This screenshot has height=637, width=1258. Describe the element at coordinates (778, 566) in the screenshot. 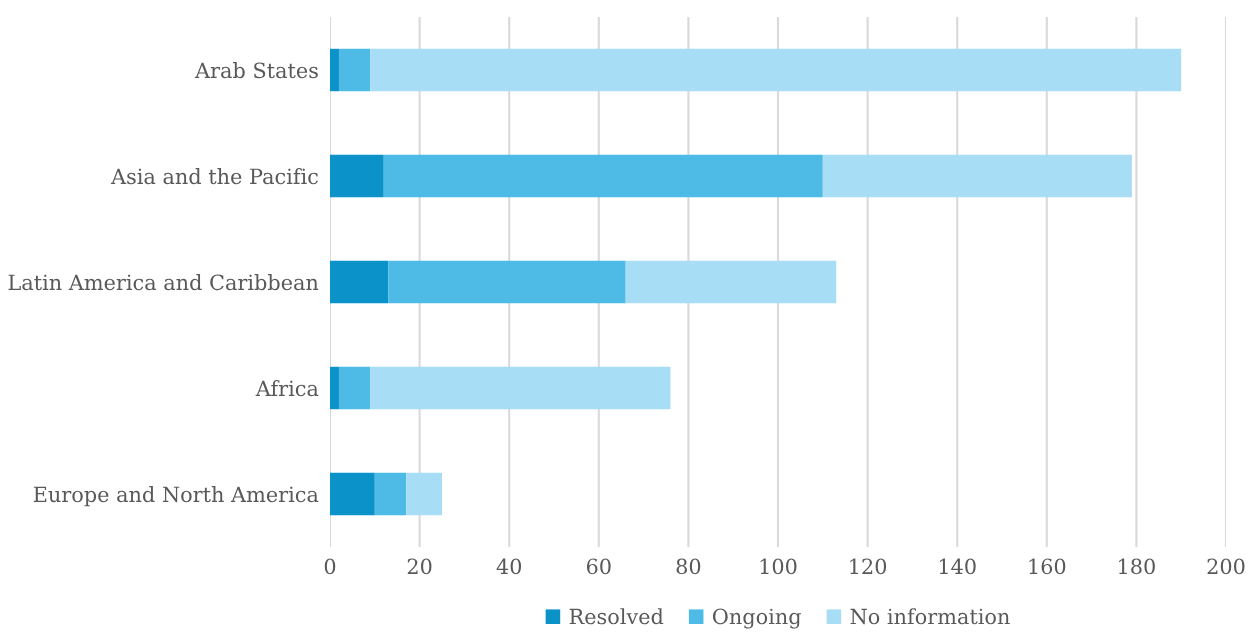

I see `x-tick-label: 100` at that location.